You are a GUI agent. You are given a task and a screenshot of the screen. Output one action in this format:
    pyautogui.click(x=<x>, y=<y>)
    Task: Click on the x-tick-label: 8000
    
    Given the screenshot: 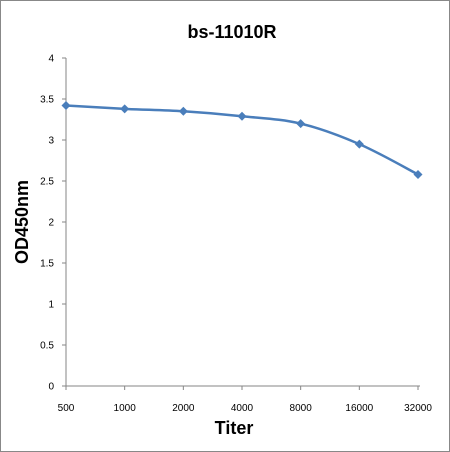 What is the action you would take?
    pyautogui.click(x=301, y=408)
    